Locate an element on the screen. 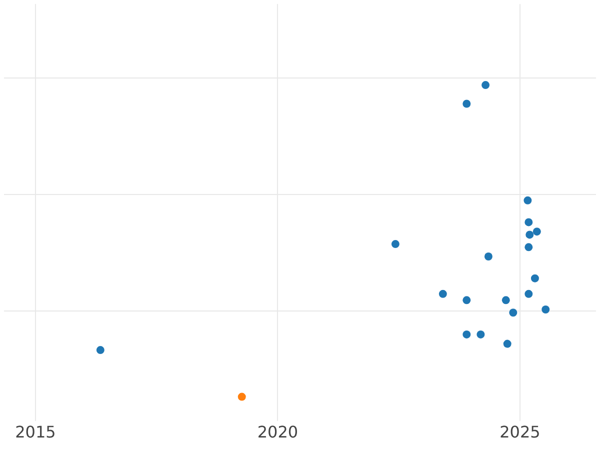  x-tick-label: 2025 is located at coordinates (520, 432).